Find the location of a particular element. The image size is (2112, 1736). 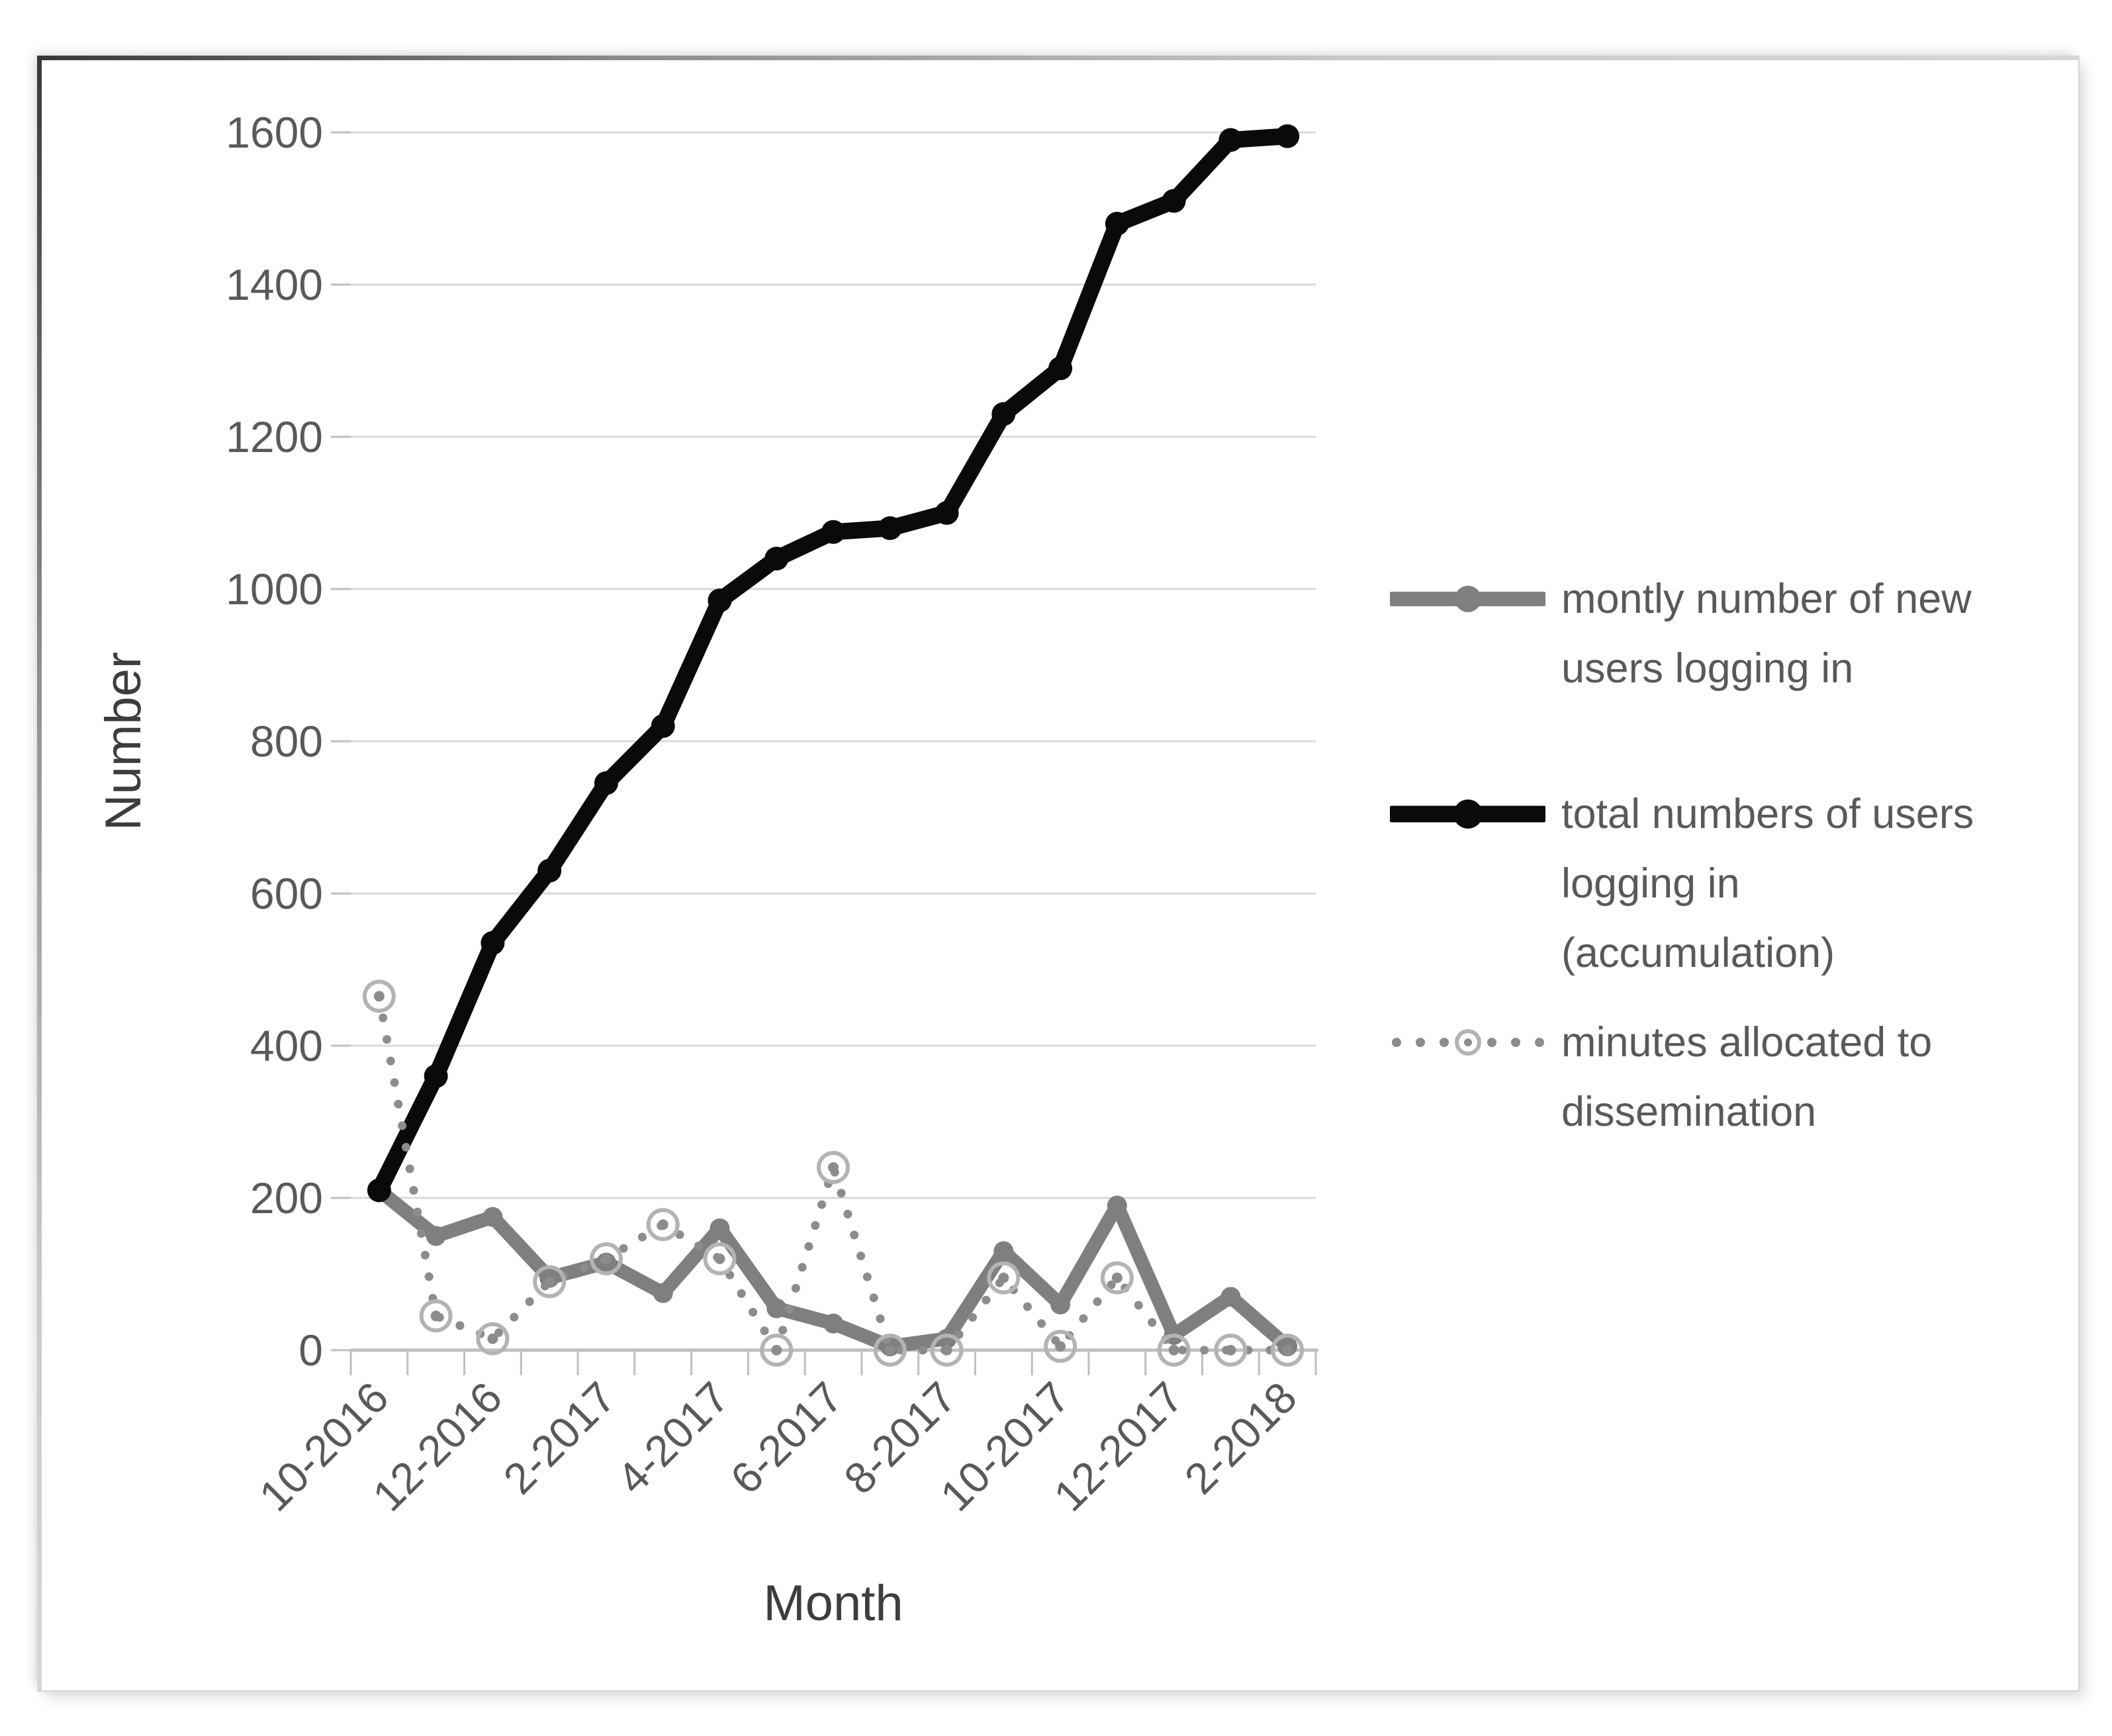

legend-label-line: (accumulation) is located at coordinates (1698, 953).